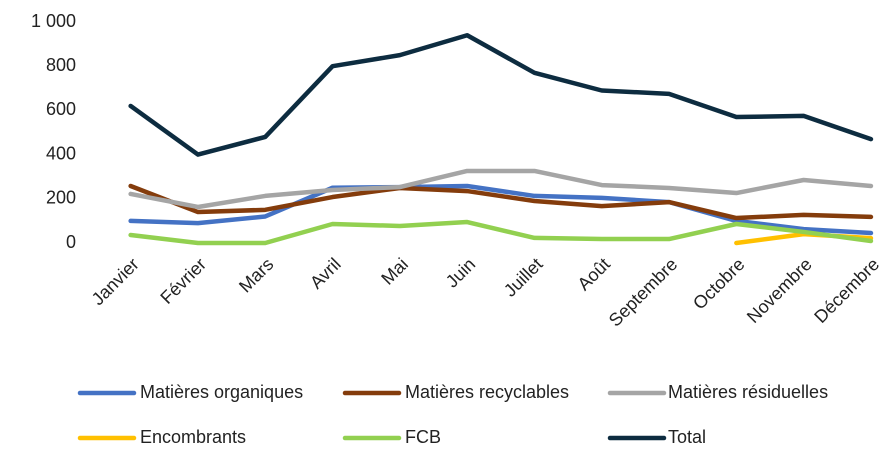  What do you see at coordinates (71, 242) in the screenshot?
I see `y-tick-label: 0` at bounding box center [71, 242].